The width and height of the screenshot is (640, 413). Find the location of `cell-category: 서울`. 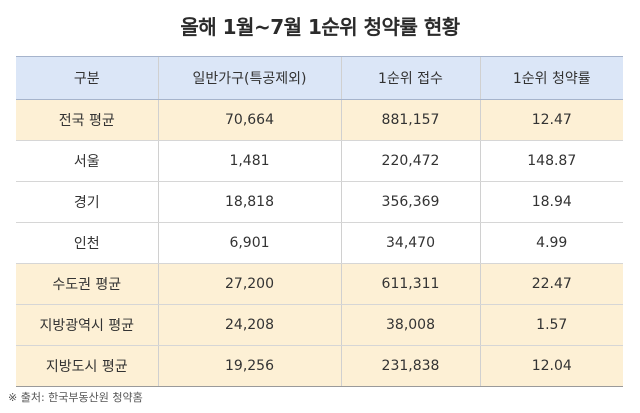

cell-category: 서울 is located at coordinates (87, 161).